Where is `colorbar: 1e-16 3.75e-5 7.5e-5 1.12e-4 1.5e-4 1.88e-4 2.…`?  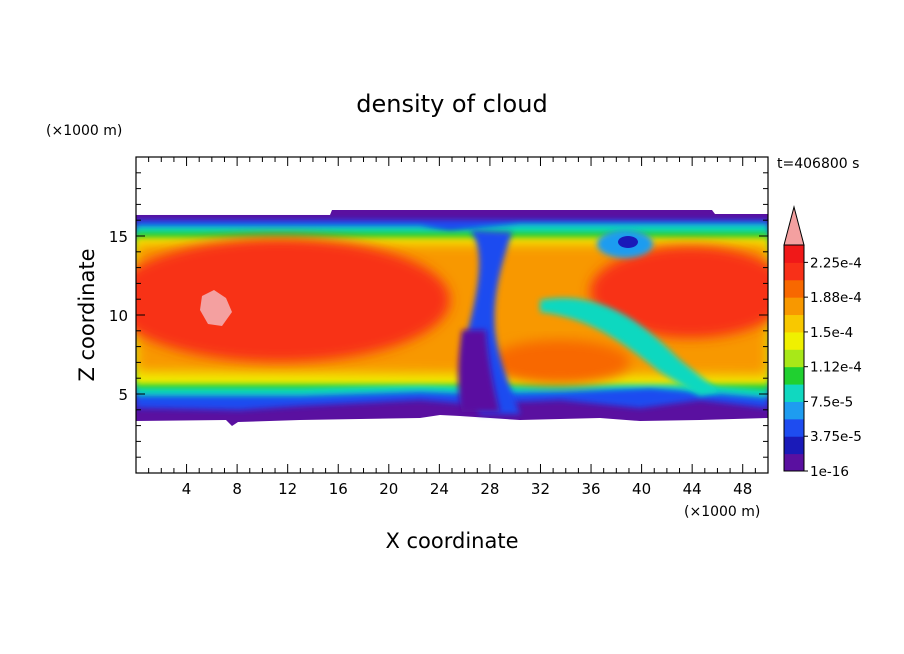
colorbar: 1e-16 3.75e-5 7.5e-5 1.12e-4 1.5e-4 1.88e-4 2.… is located at coordinates (822, 342).